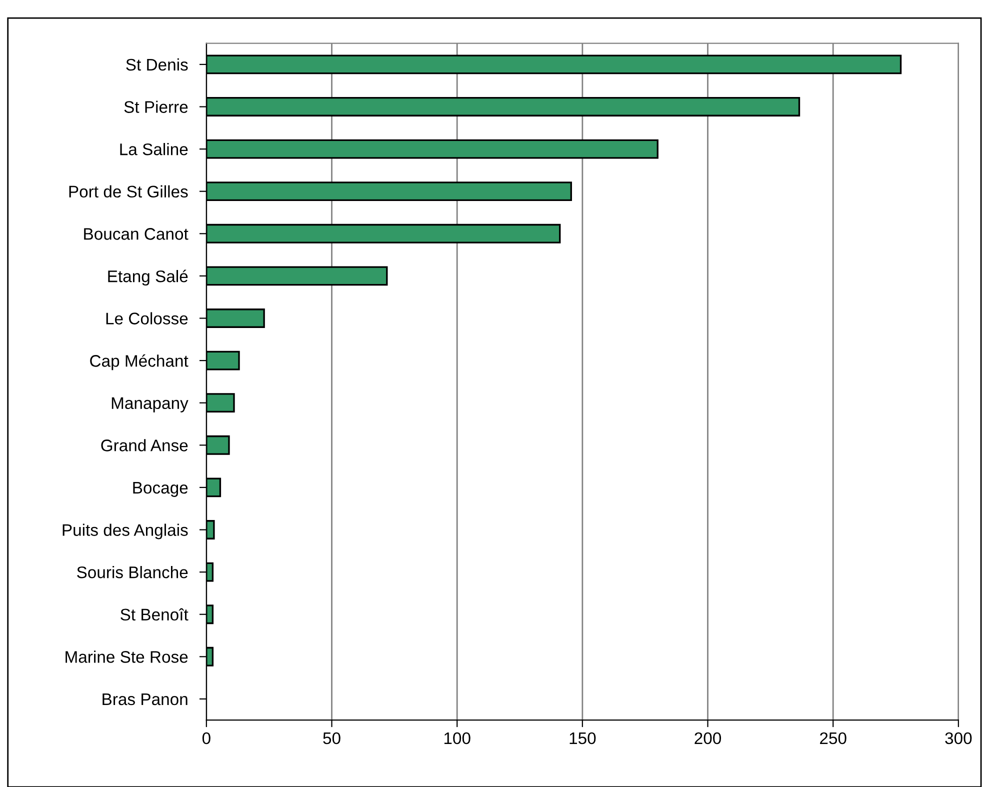 The image size is (983, 787). What do you see at coordinates (144, 445) in the screenshot?
I see `y-tick-label: Grand Anse` at bounding box center [144, 445].